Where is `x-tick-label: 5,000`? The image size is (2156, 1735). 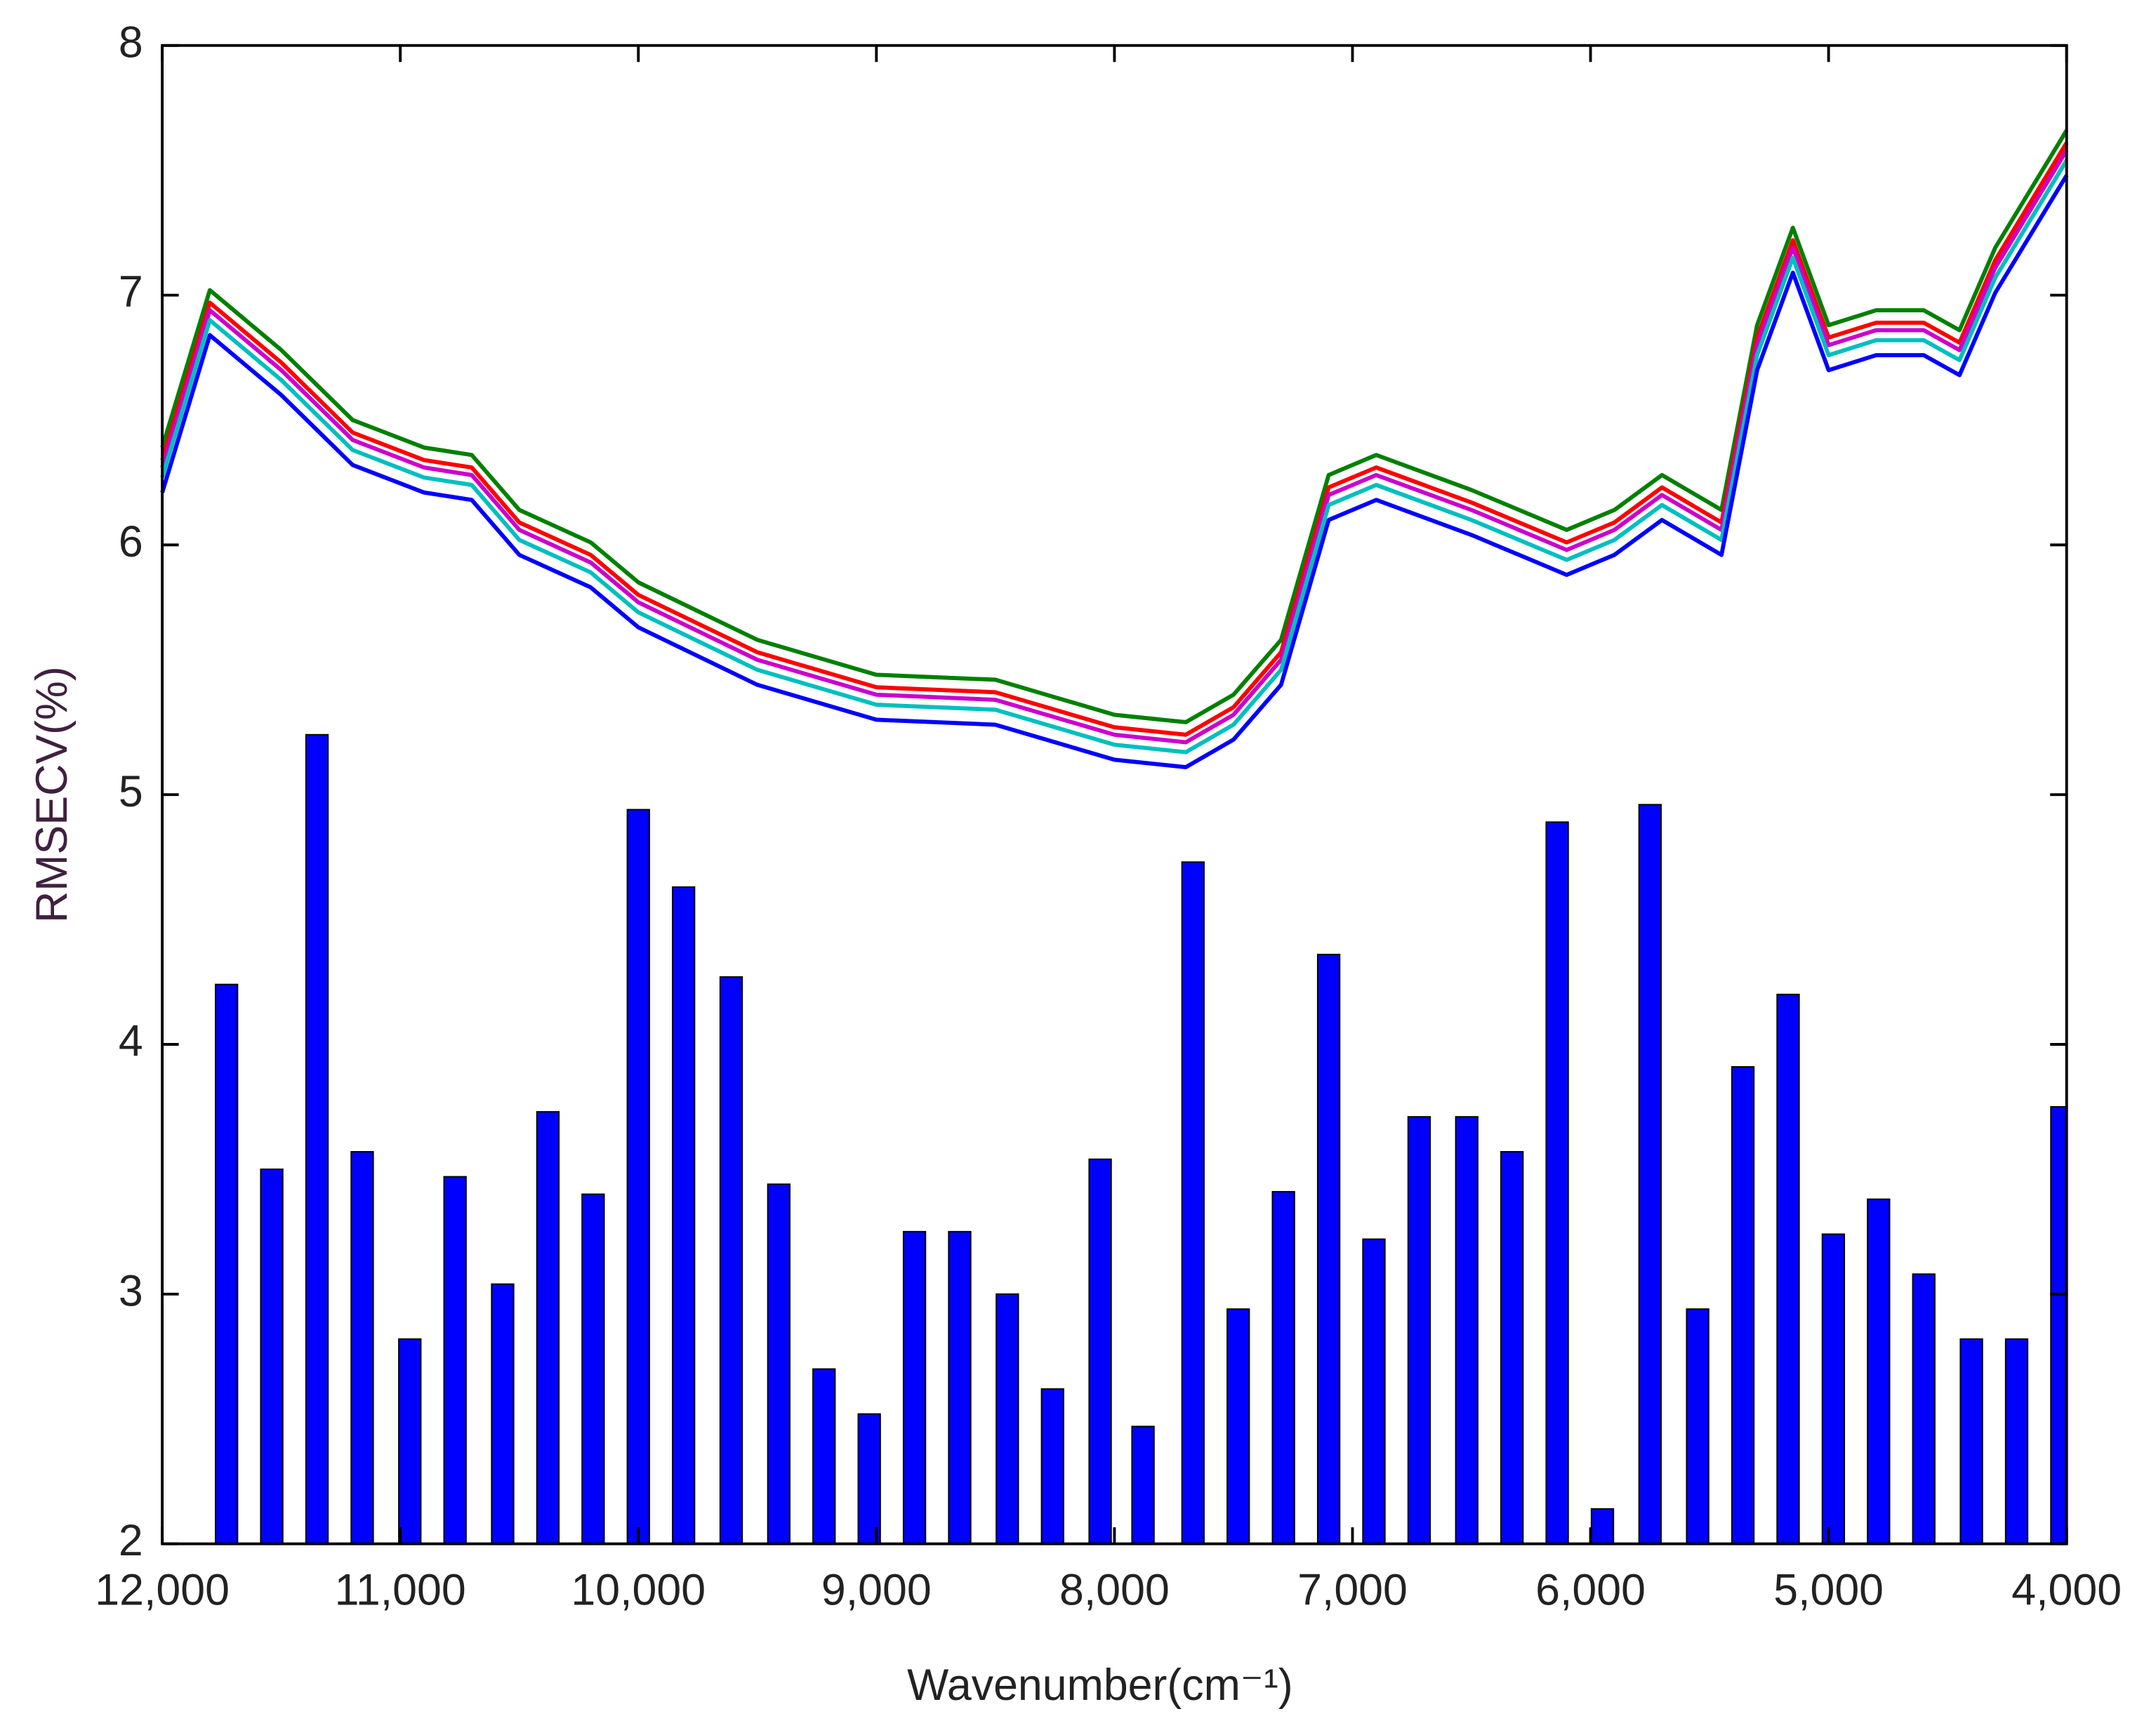
x-tick-label: 5,000 is located at coordinates (1828, 1590).